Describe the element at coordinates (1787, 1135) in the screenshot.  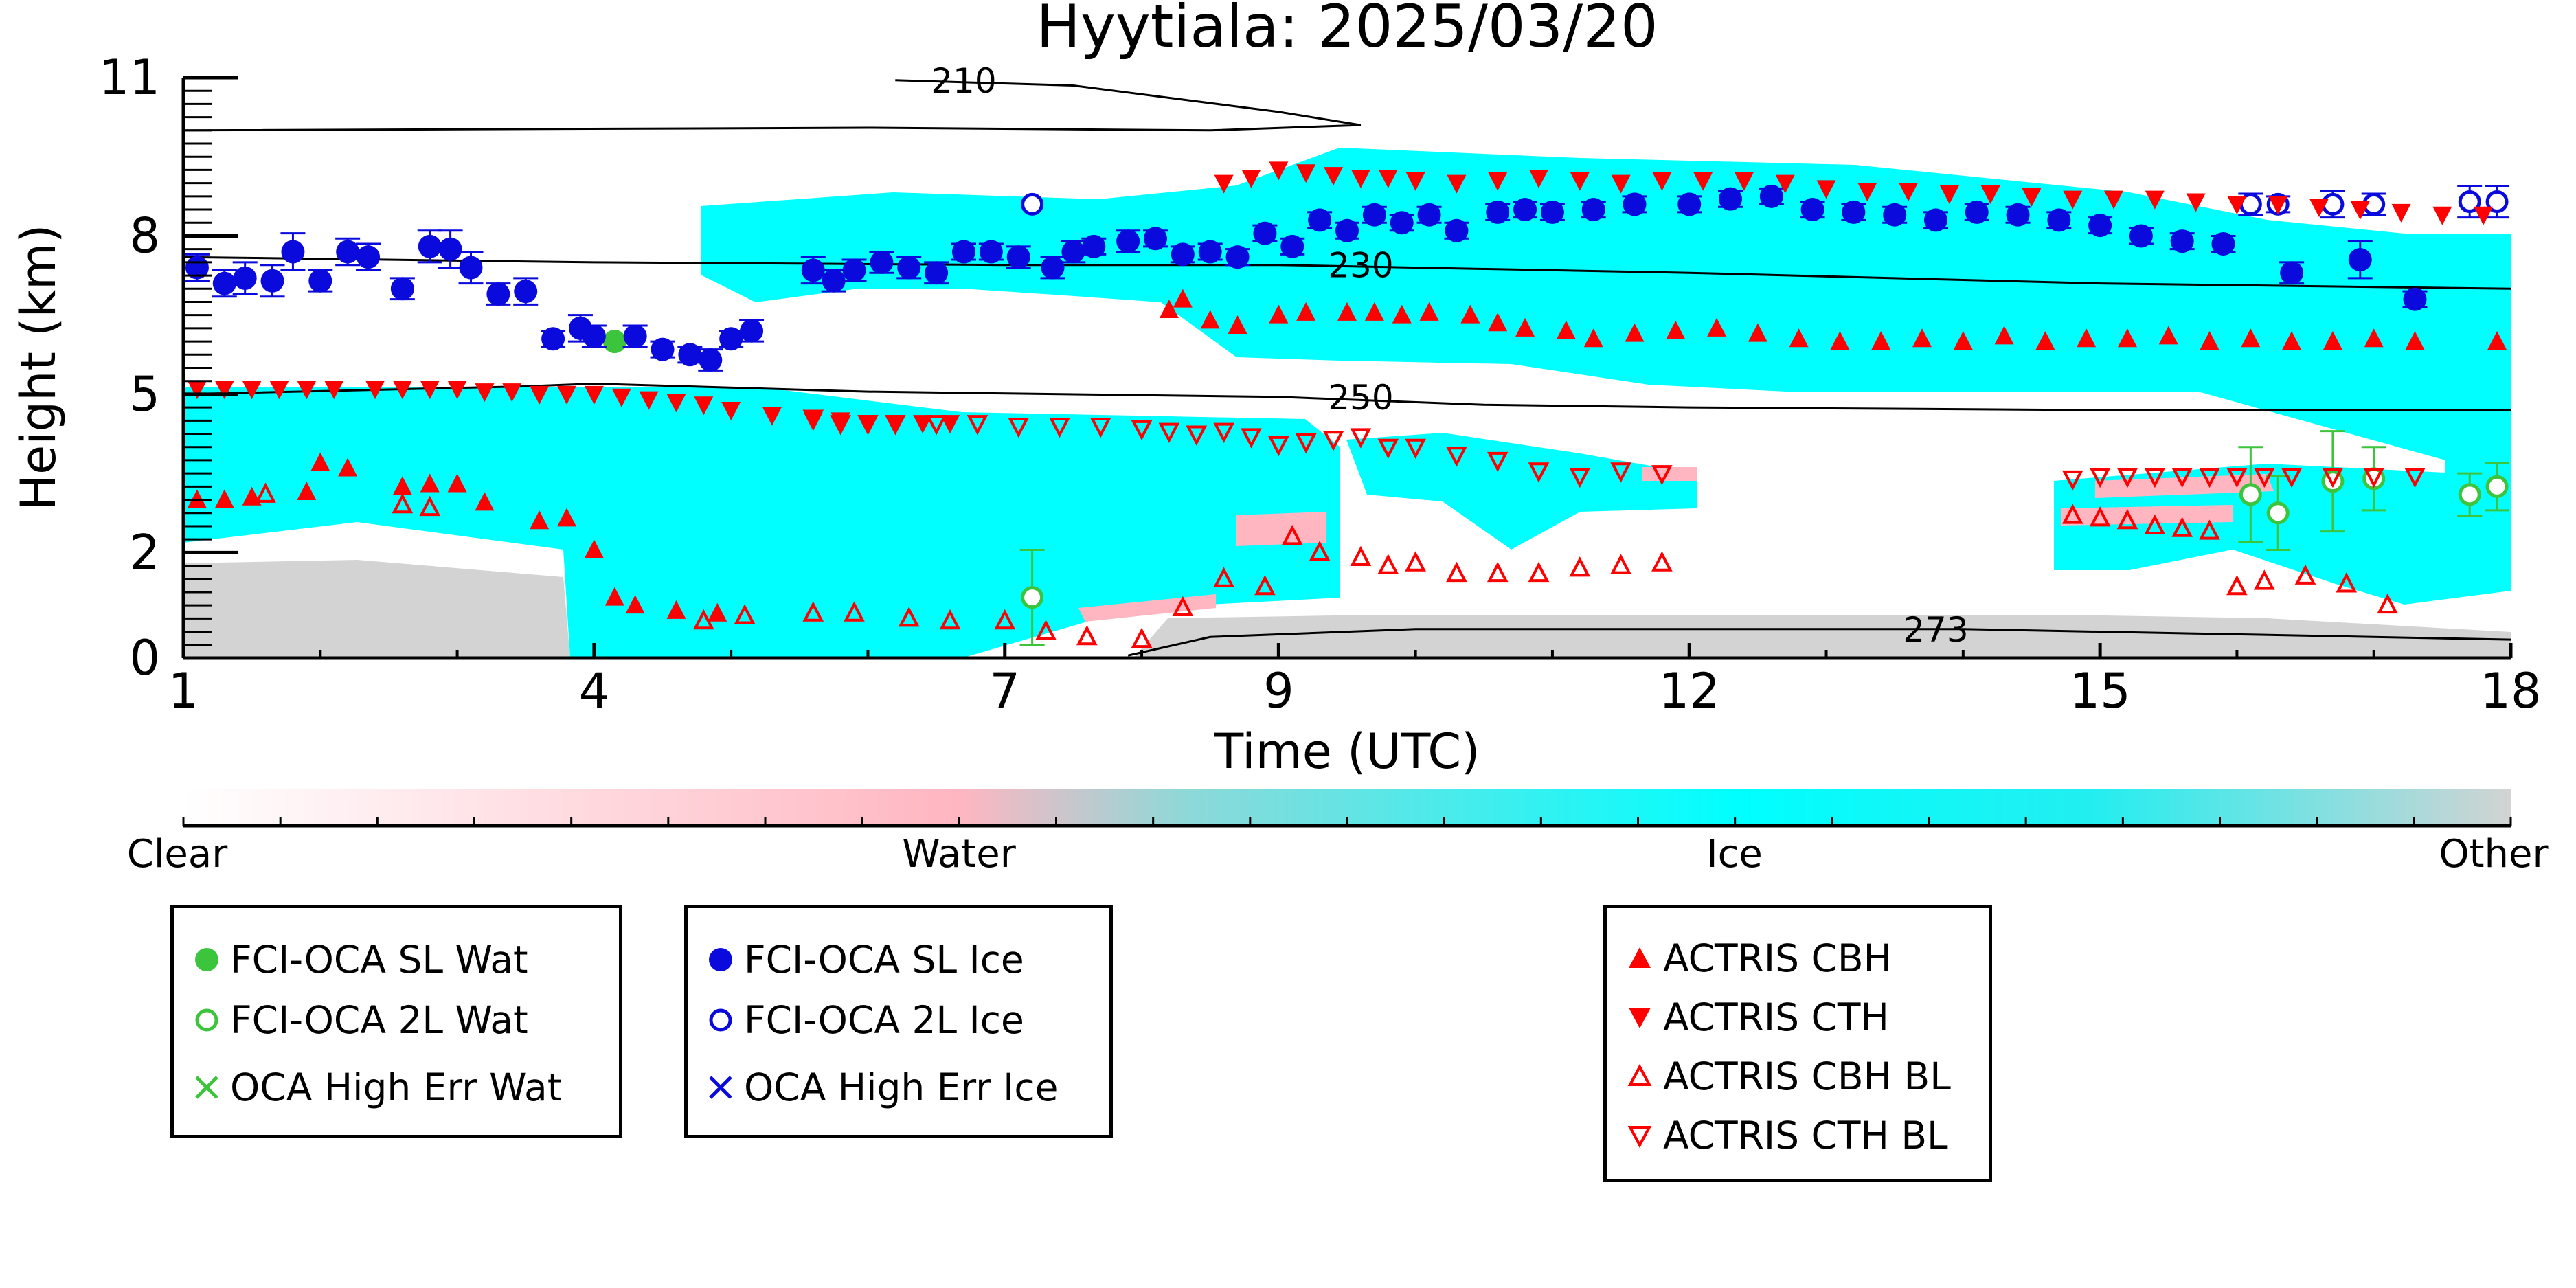
I see `legend-item: ACTRIS CTH BL` at that location.